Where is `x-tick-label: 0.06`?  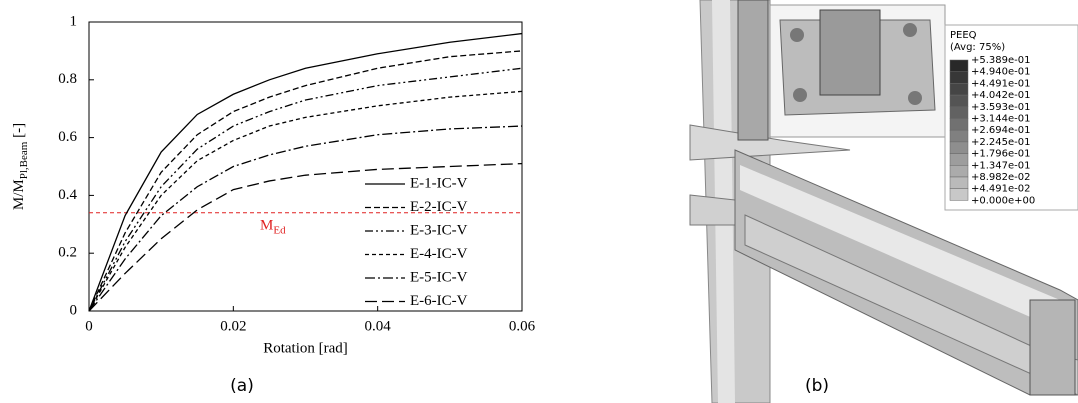
x-tick-label: 0.06 is located at coordinates (522, 326).